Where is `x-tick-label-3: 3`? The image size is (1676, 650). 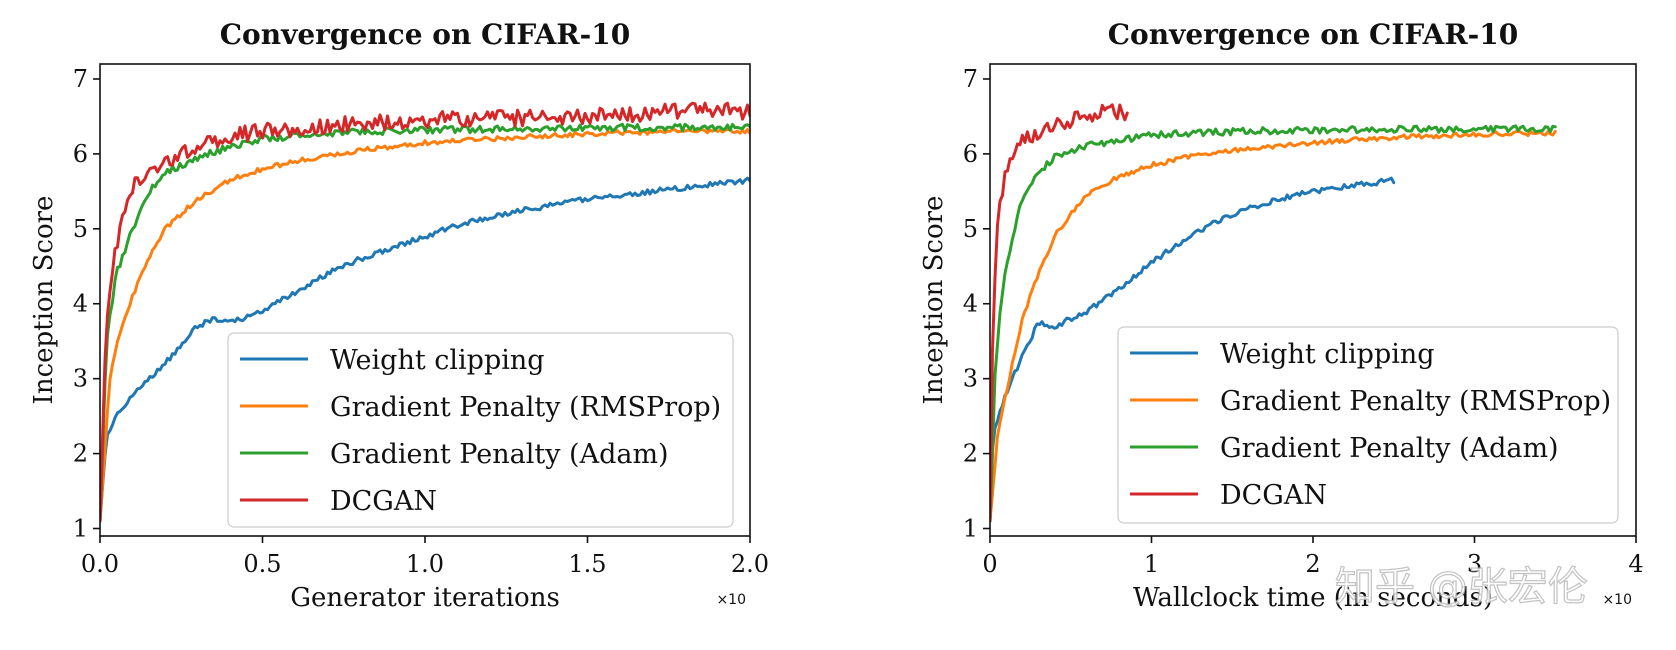 x-tick-label-3: 3 is located at coordinates (1474, 564).